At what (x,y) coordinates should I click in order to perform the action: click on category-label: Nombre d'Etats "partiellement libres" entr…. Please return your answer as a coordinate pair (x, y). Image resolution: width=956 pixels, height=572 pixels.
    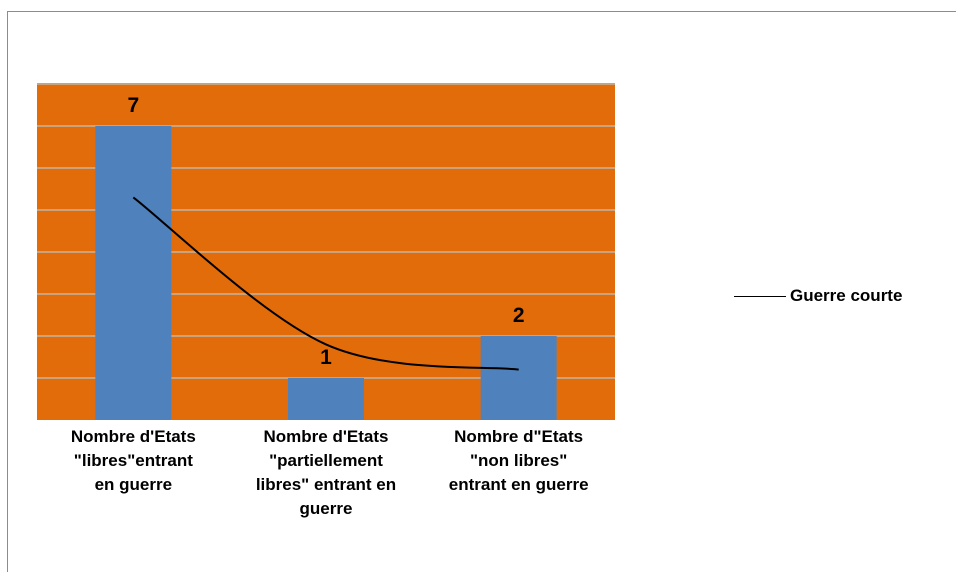
    Looking at the image, I should click on (326, 473).